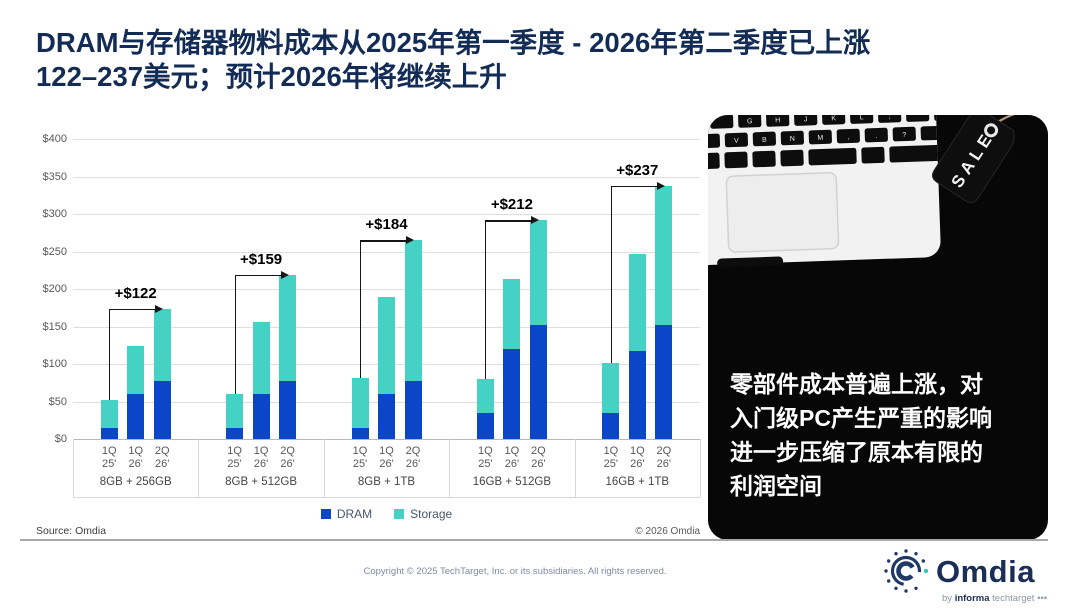 The height and width of the screenshot is (608, 1080). I want to click on annotation-label: +$237, so click(637, 170).